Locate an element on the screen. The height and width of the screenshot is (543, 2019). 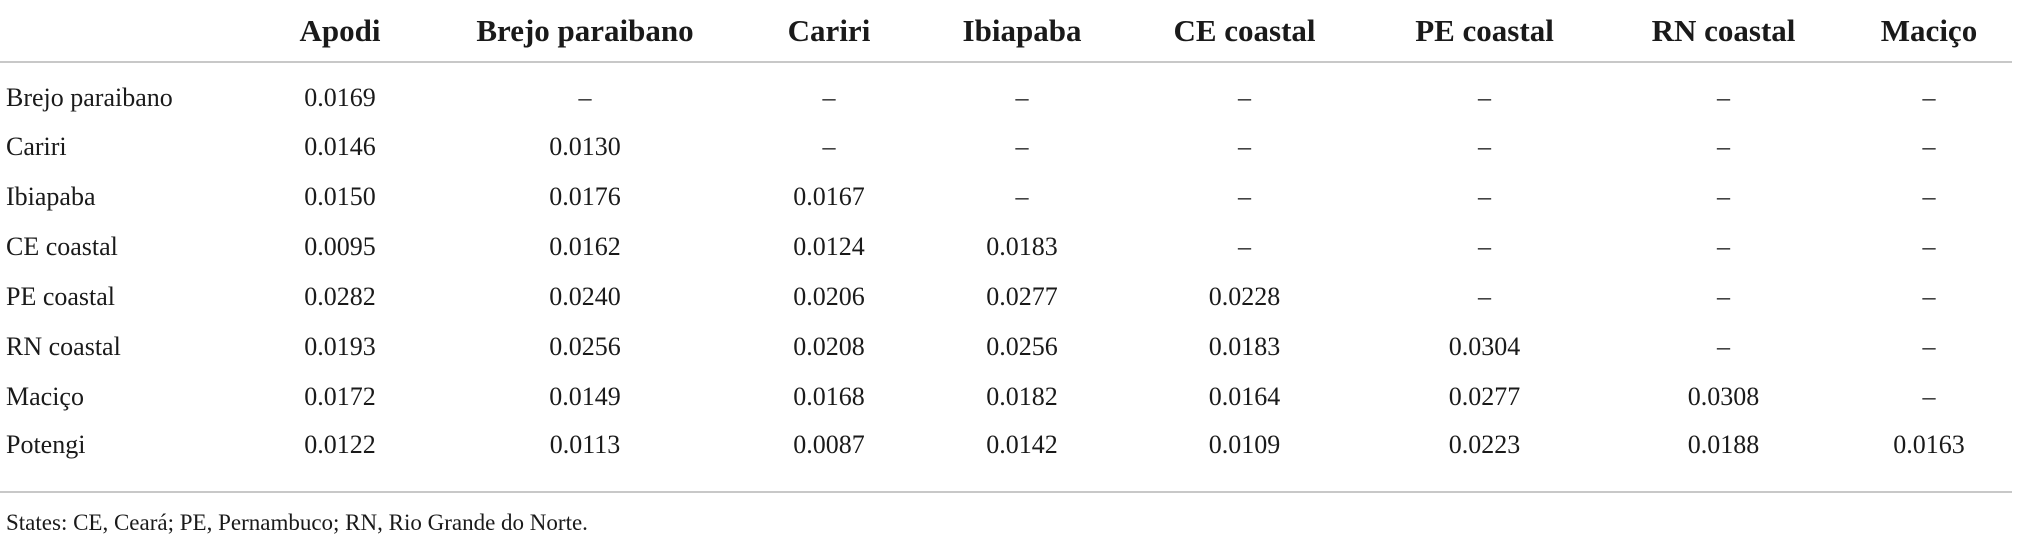
table-row: Cariri 0.0146 0.0130 – – – – – – is located at coordinates (1006, 147).